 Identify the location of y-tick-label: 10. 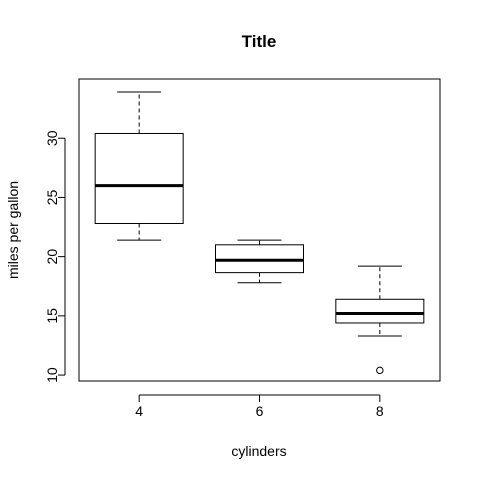
(52, 375).